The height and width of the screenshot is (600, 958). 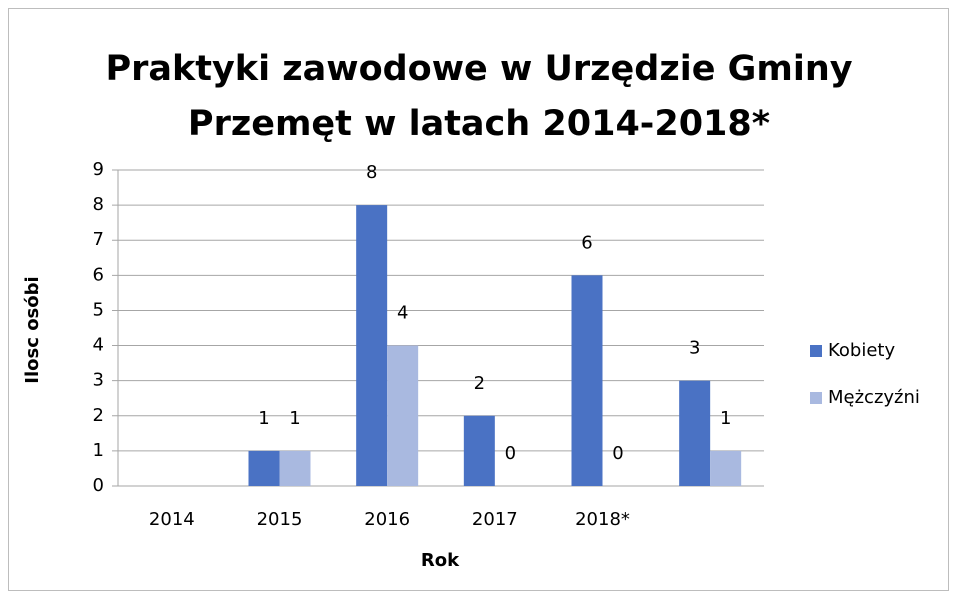 What do you see at coordinates (478, 69) in the screenshot?
I see `chart-title: Praktyki zawodowe w Urzędzie Gminy` at bounding box center [478, 69].